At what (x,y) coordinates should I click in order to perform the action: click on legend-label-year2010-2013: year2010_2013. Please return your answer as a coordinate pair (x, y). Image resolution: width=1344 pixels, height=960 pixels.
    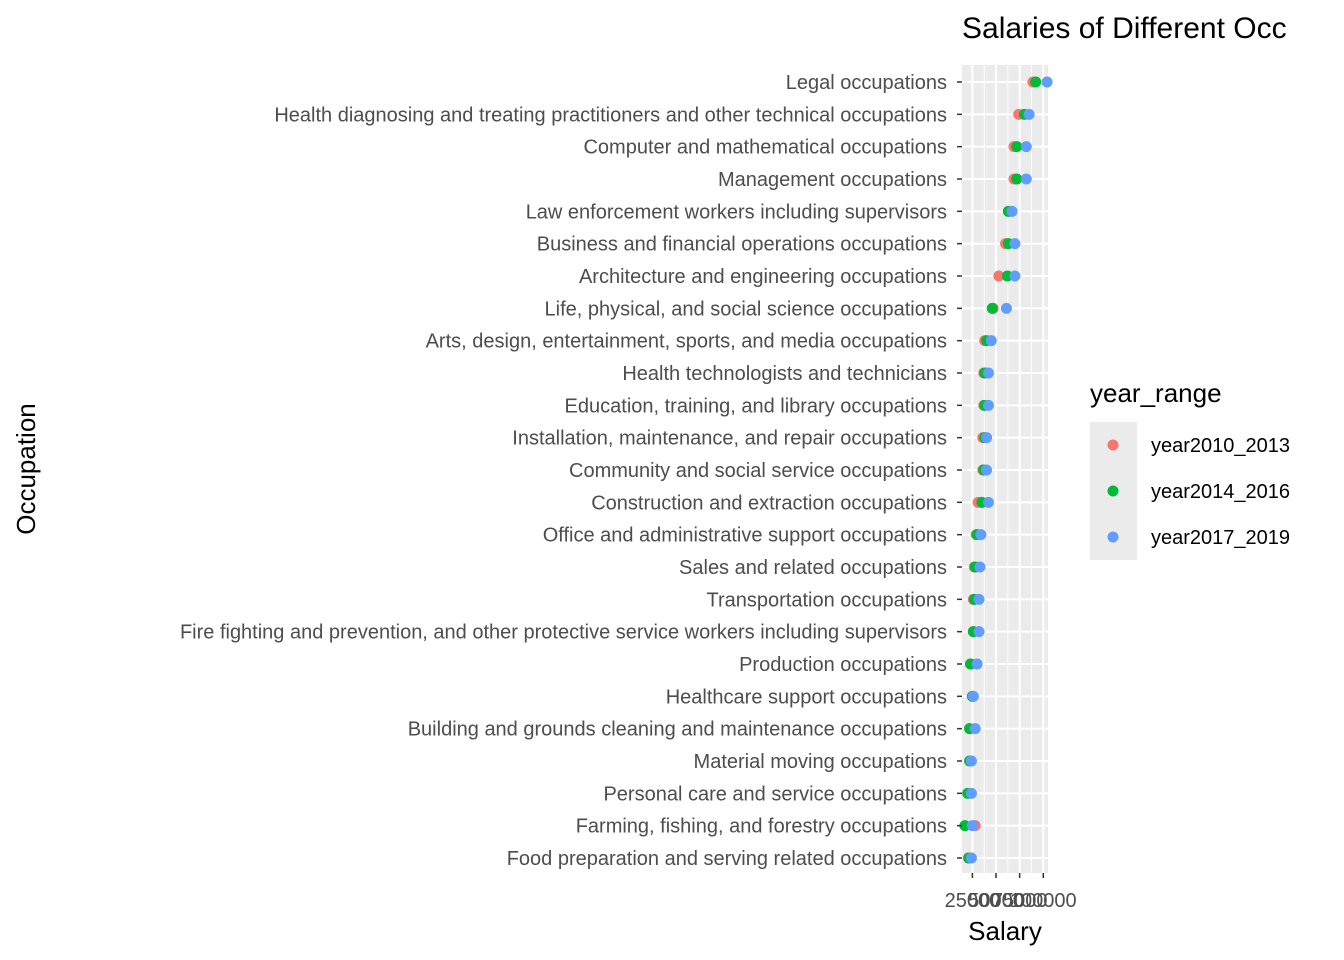
    Looking at the image, I should click on (1220, 446).